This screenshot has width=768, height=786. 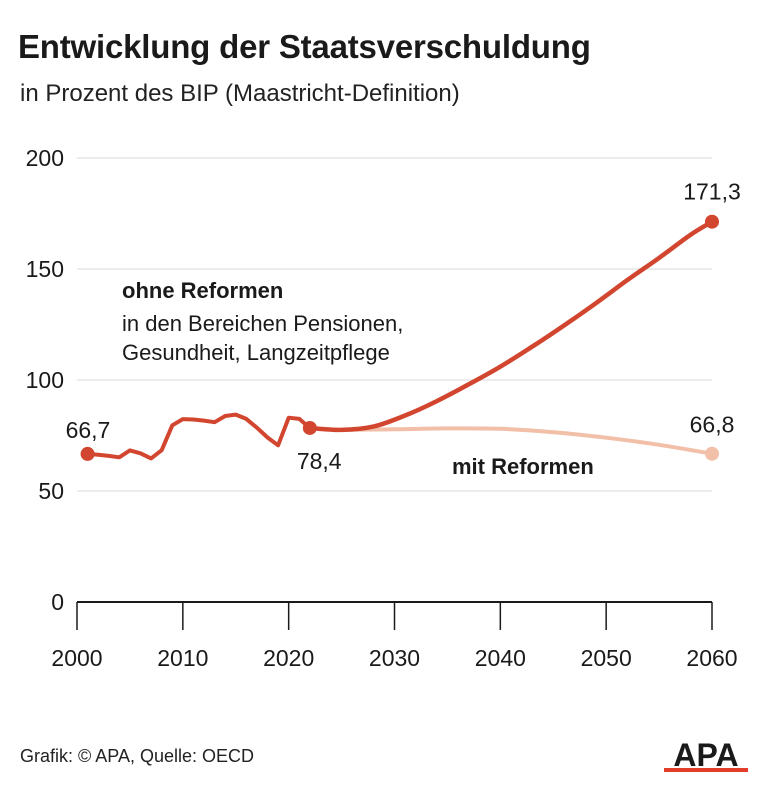 What do you see at coordinates (304, 46) in the screenshot?
I see `chart-title: Entwicklung der Staatsverschuldung` at bounding box center [304, 46].